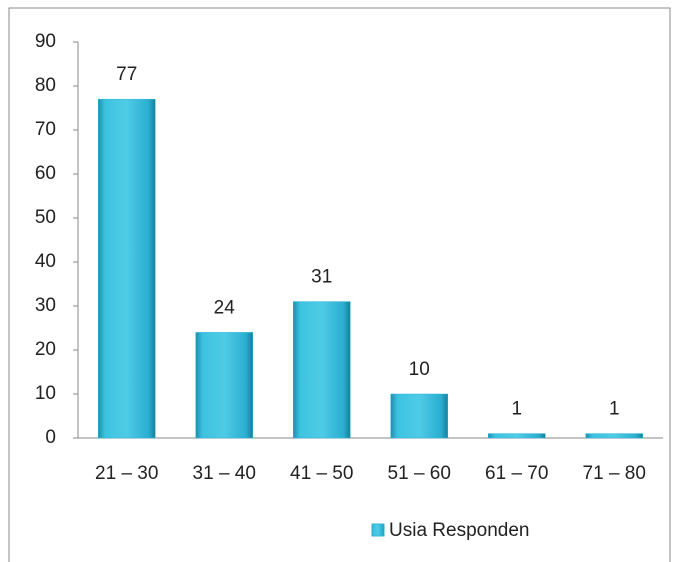  What do you see at coordinates (378, 530) in the screenshot?
I see `legend-marker` at bounding box center [378, 530].